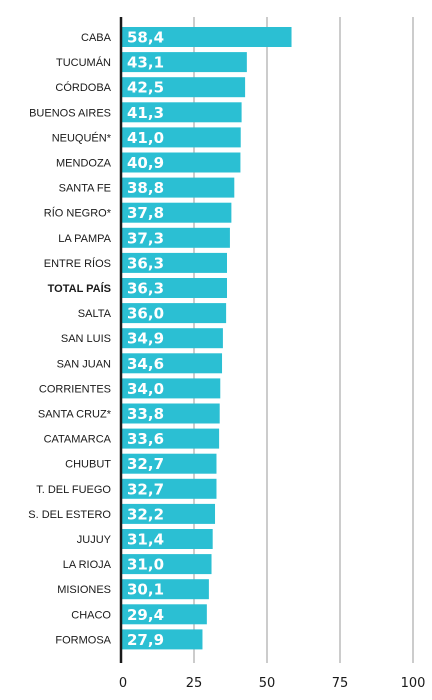 This screenshot has height=700, width=432. I want to click on category-label: ENTRE RÍOS, so click(77, 263).